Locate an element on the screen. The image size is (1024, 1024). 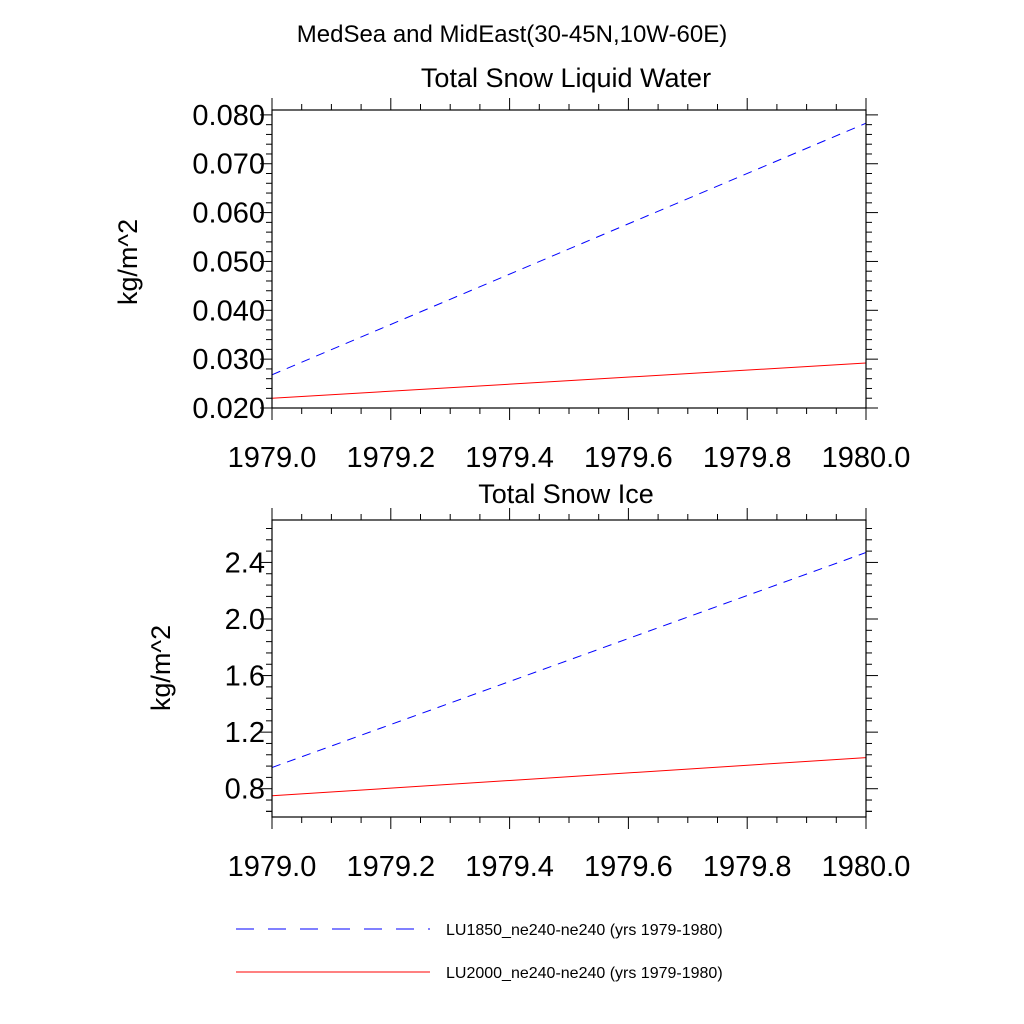
y-tick-label: 0.050 is located at coordinates (228, 262).